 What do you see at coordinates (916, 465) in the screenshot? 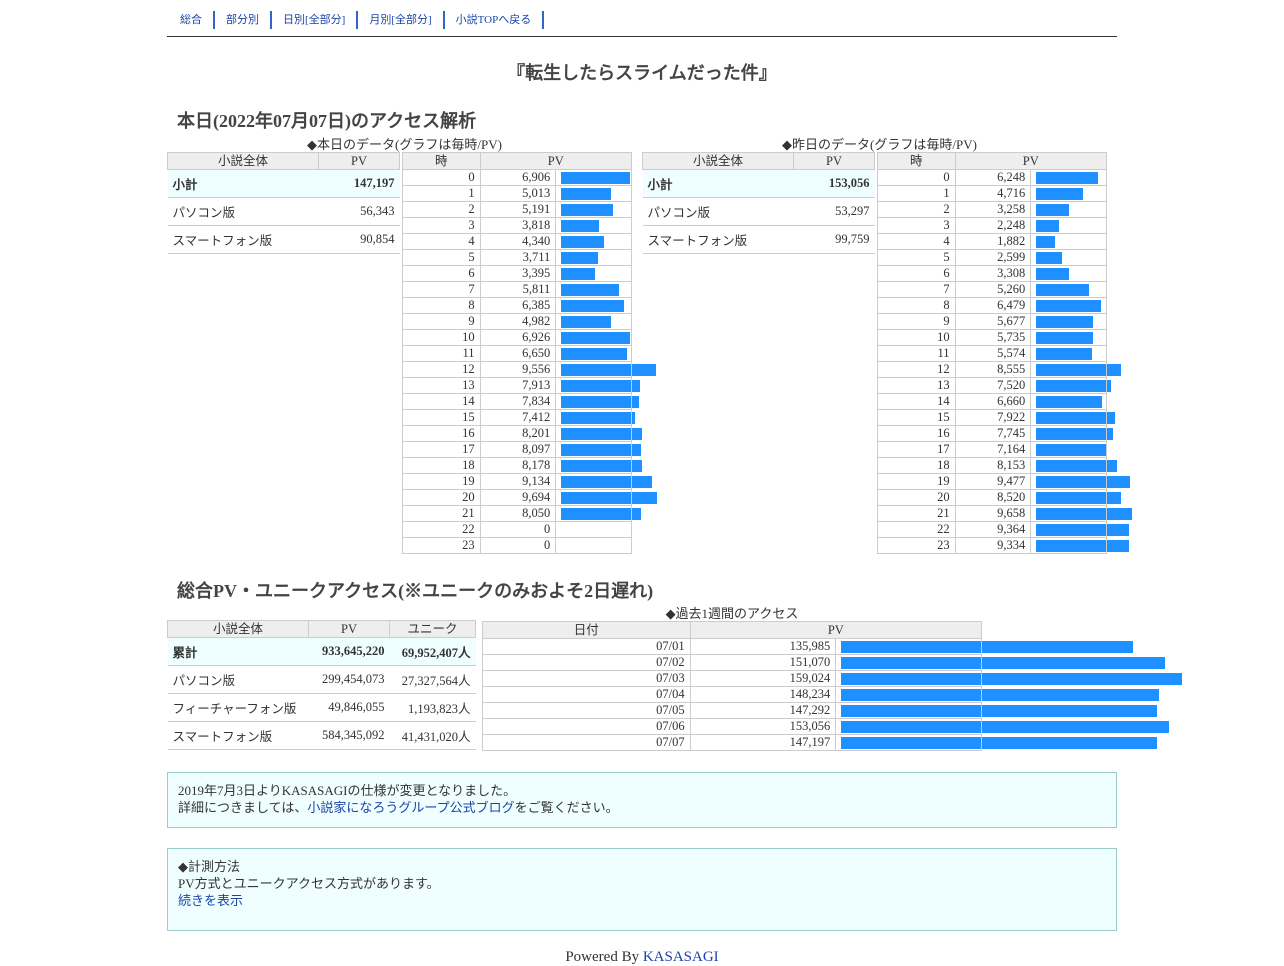
I see `key-cell: 18` at bounding box center [916, 465].